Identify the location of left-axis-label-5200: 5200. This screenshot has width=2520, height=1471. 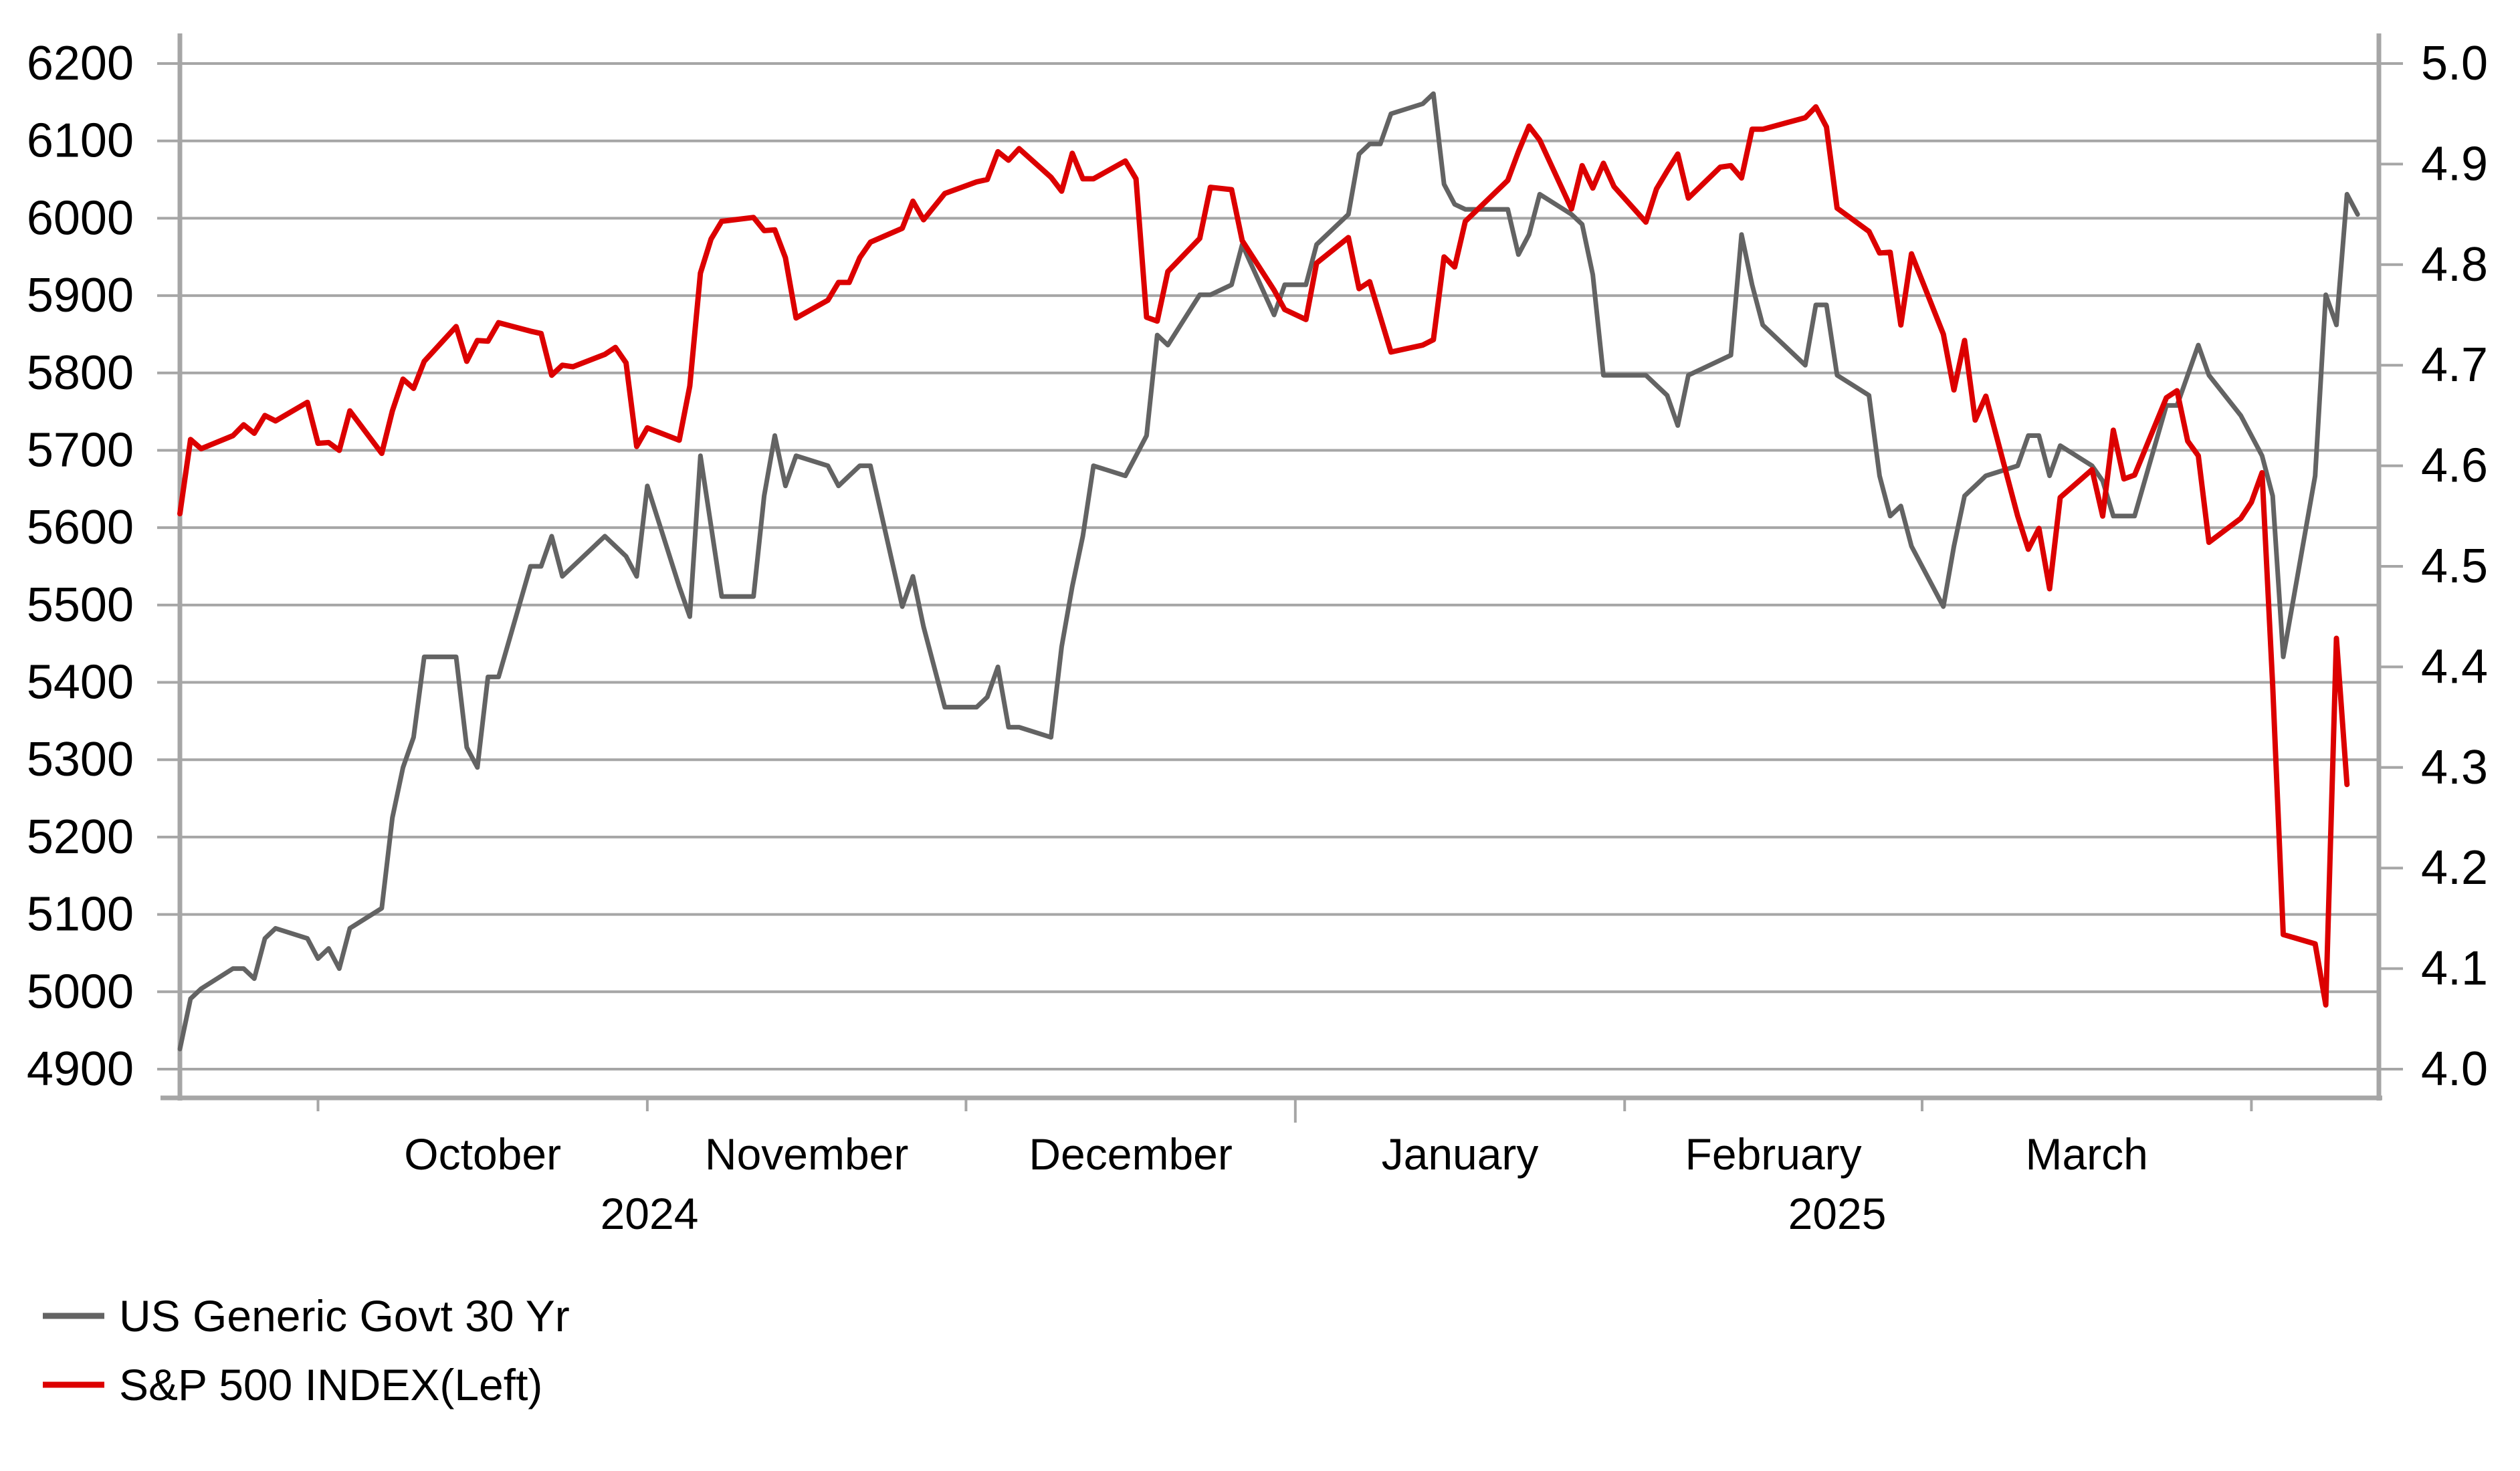
(80, 837).